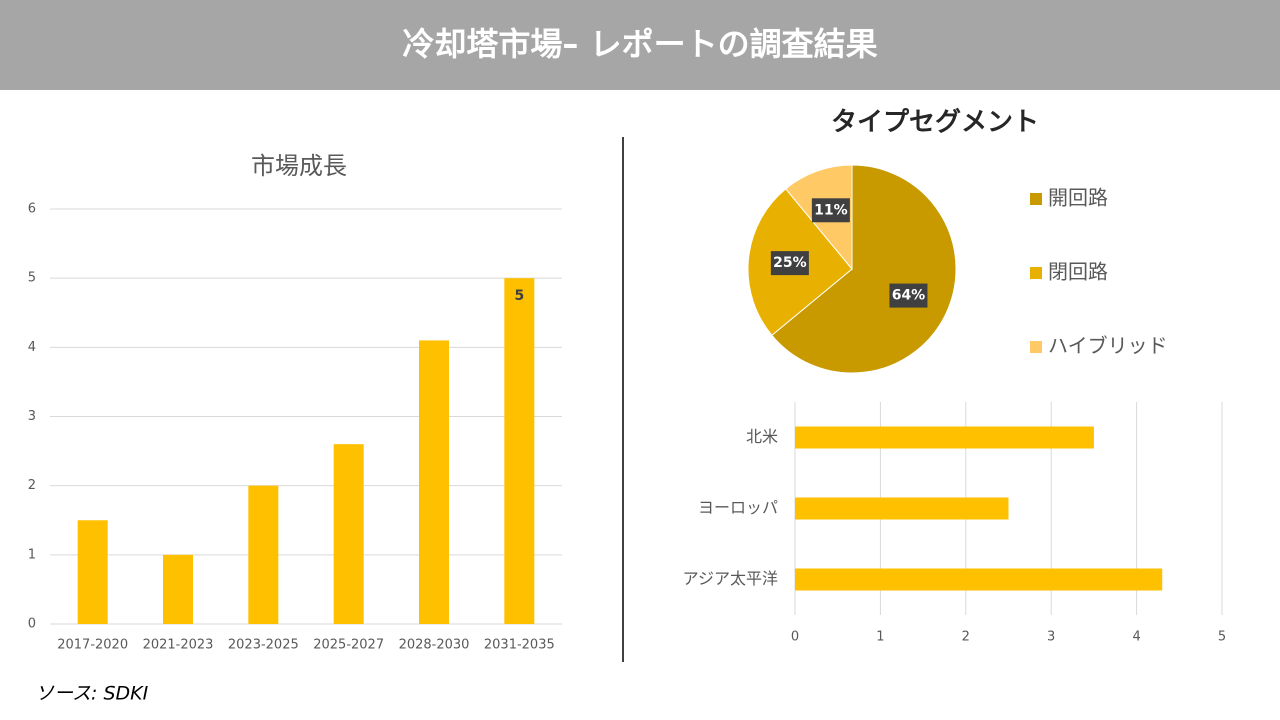 The width and height of the screenshot is (1280, 720). I want to click on legend-label: 閉回路, so click(1078, 272).